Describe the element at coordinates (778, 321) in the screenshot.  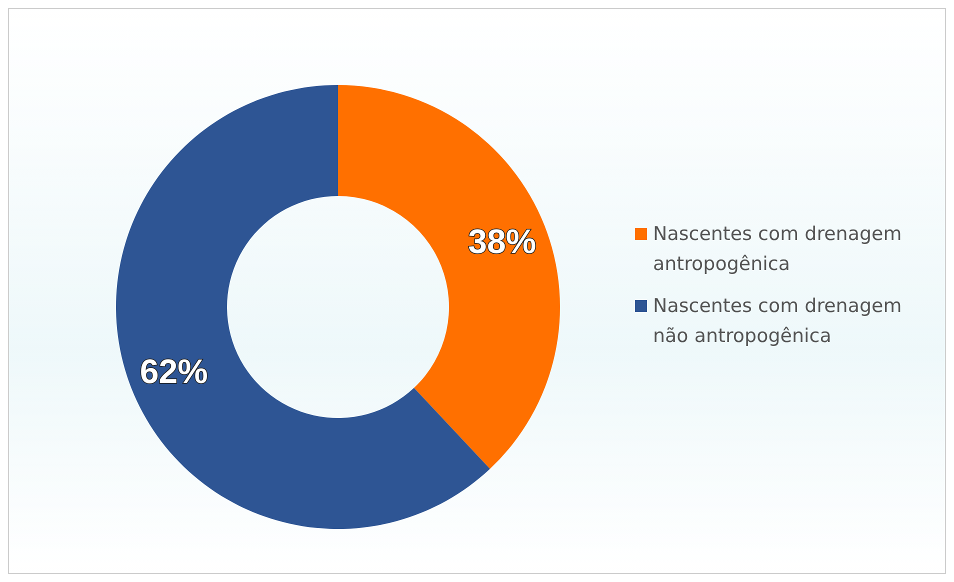
I see `legend-label: Nascentes com drenagem não antropogênica` at that location.